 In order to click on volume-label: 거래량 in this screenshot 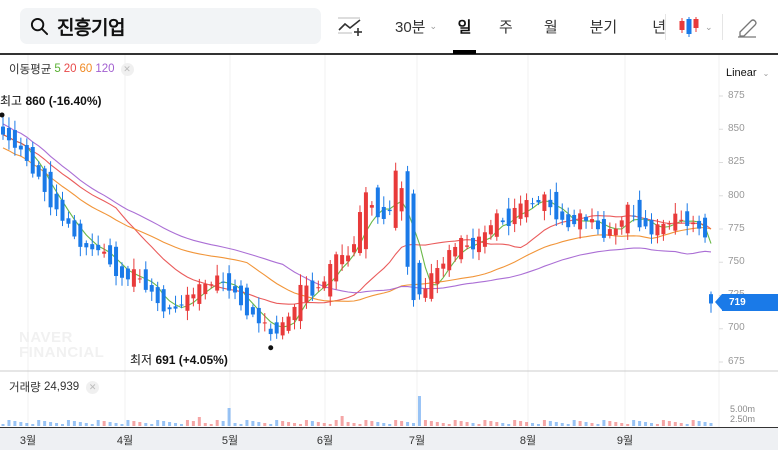, I will do `click(25, 388)`.